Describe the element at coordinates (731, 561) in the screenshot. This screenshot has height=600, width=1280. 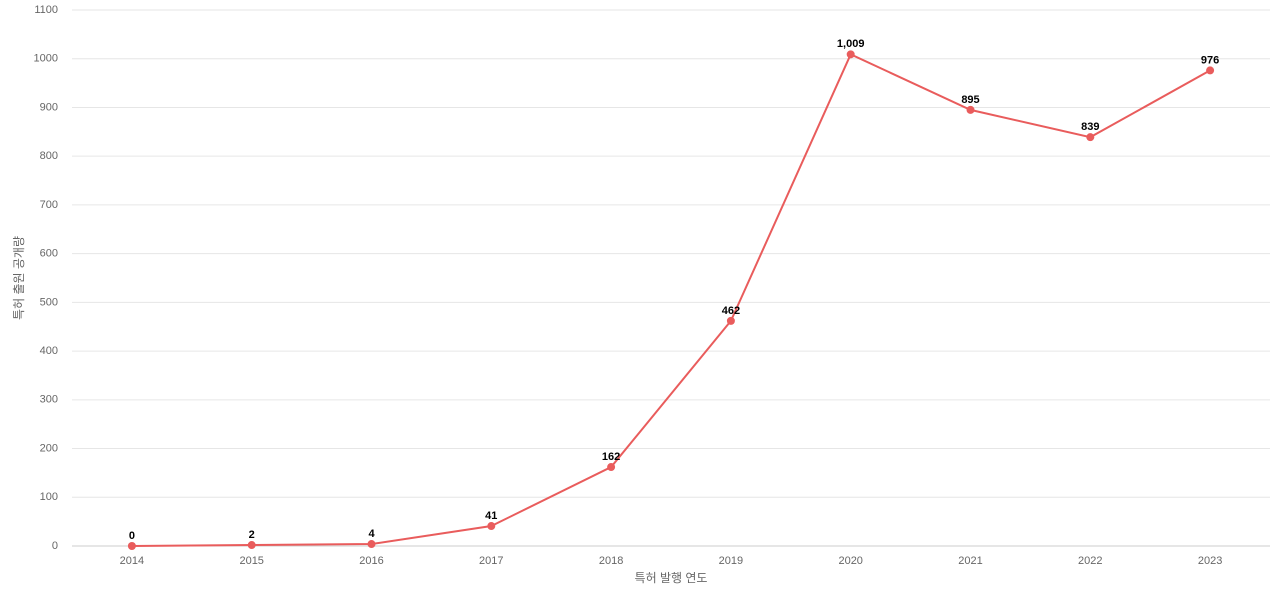
I see `x-tick-label: 2019` at that location.